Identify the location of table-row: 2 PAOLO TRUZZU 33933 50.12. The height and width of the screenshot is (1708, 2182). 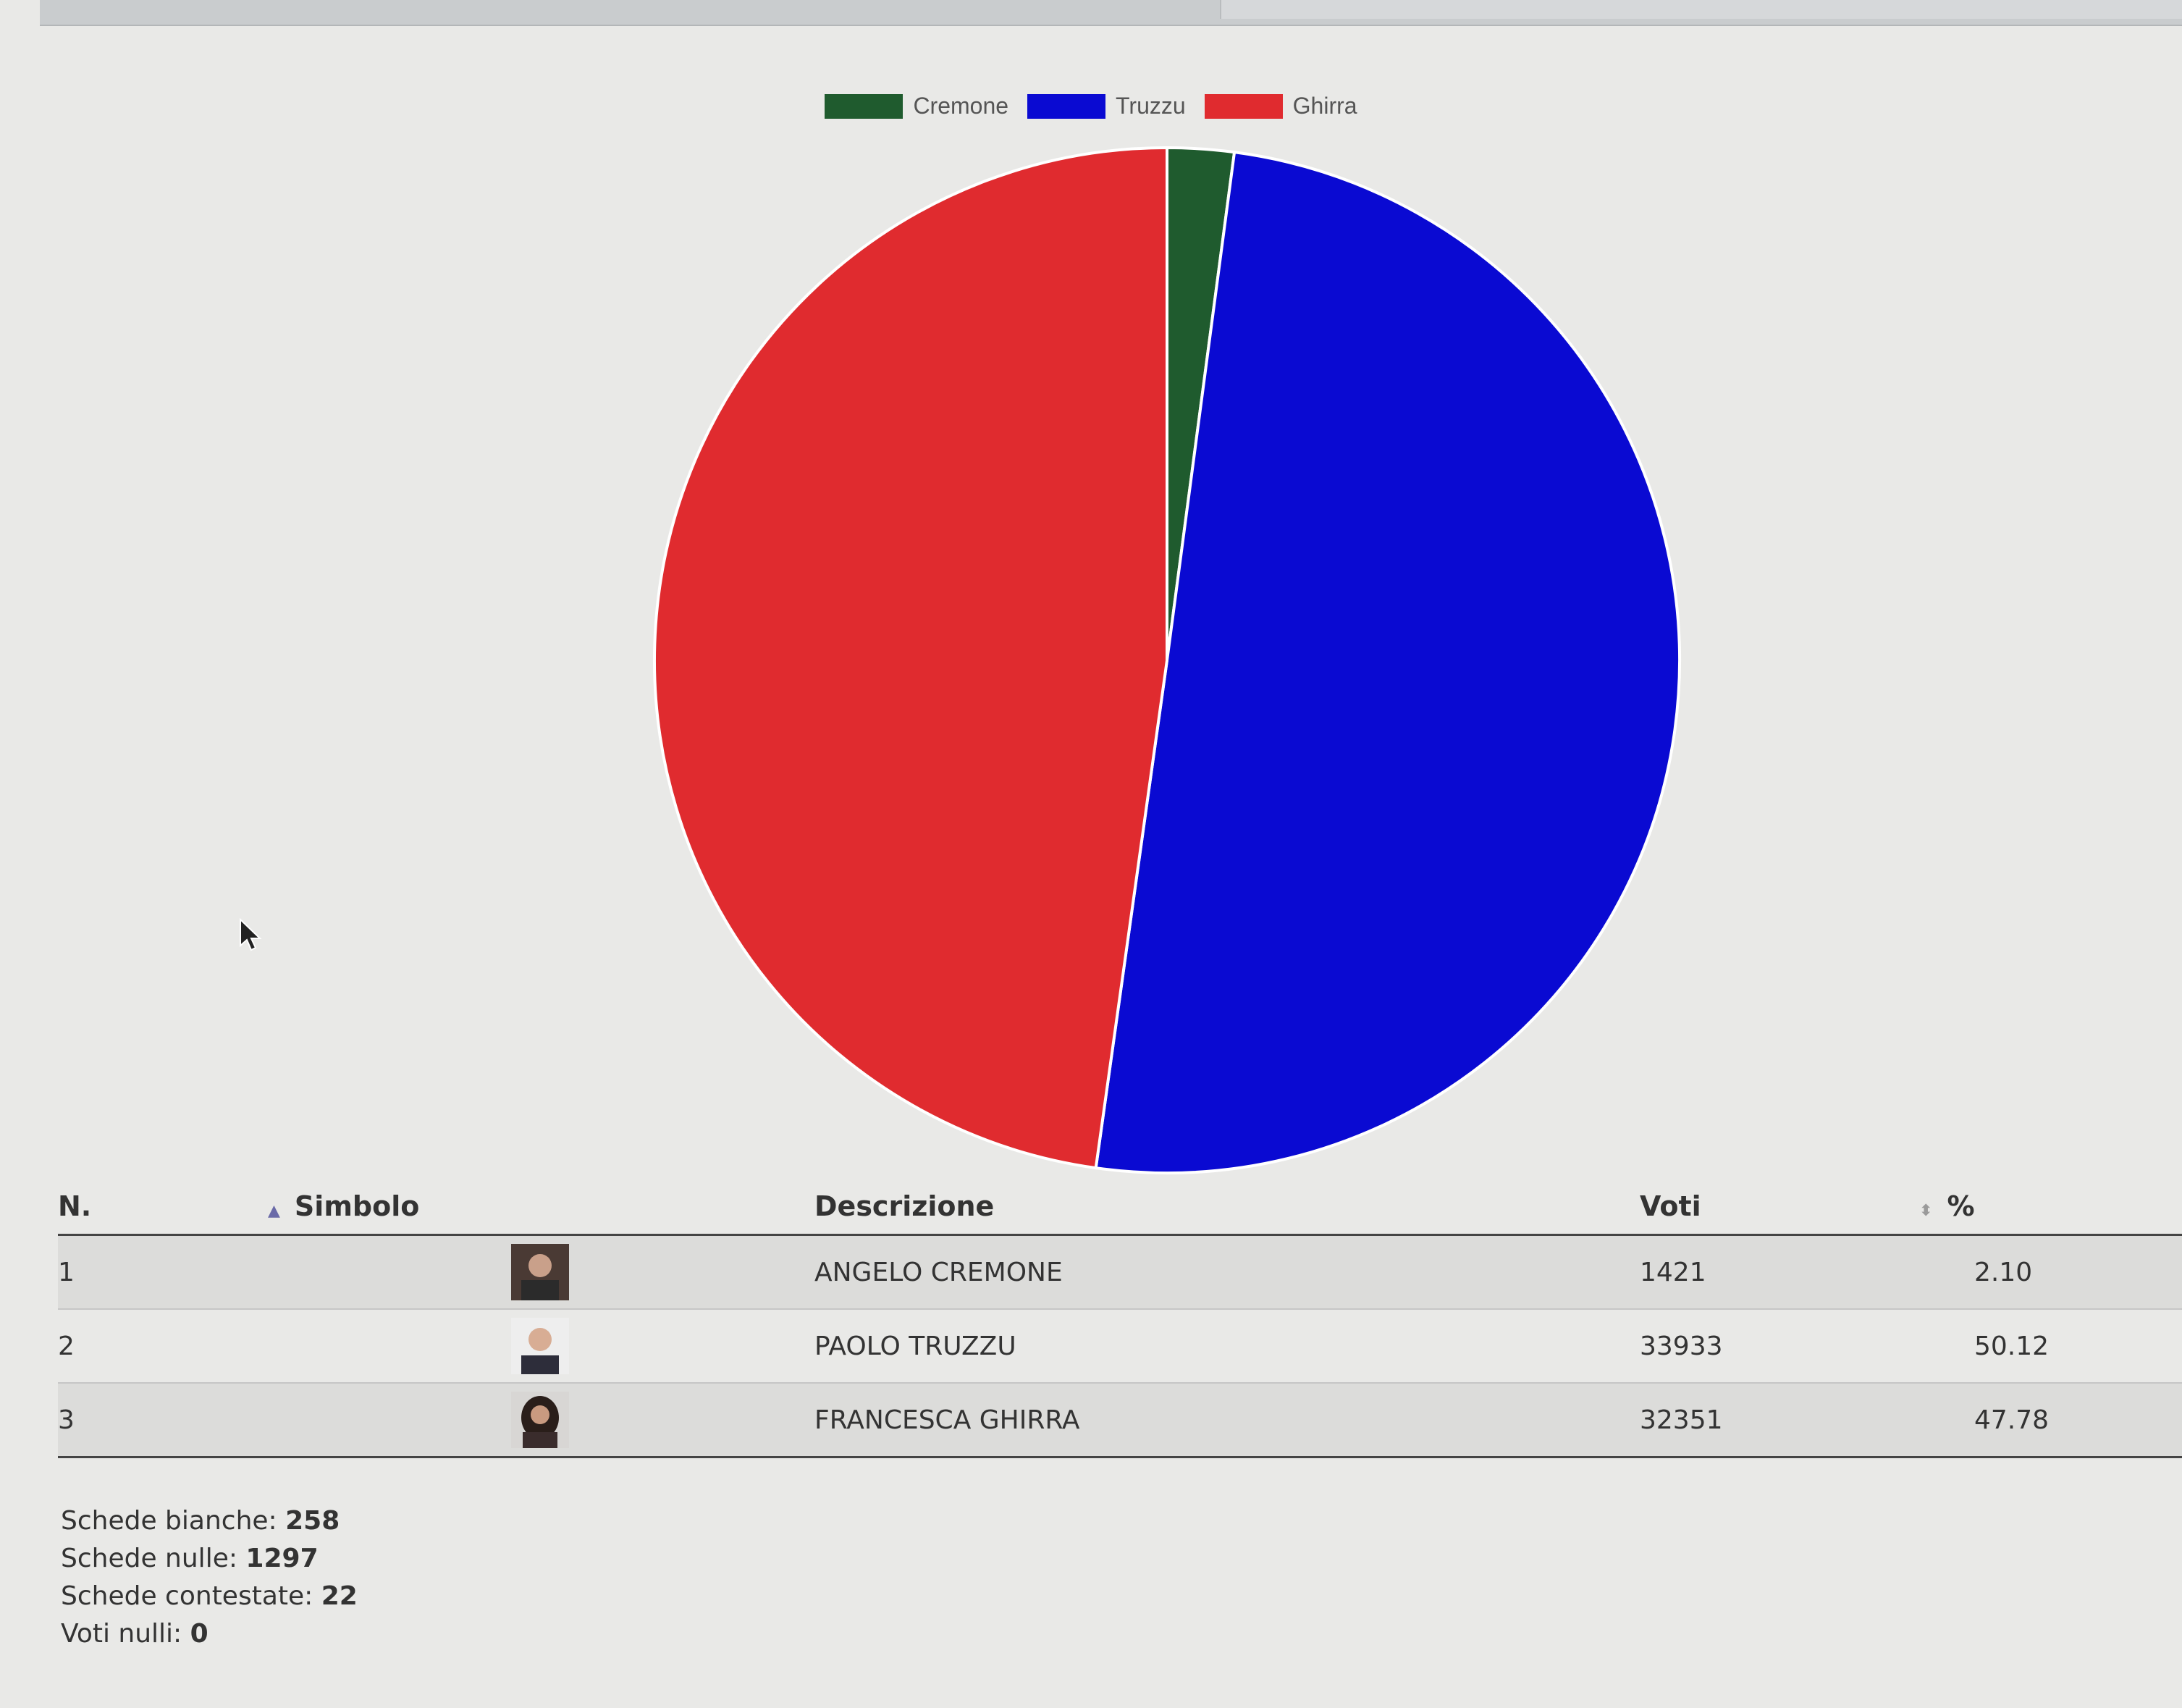
(1120, 1346).